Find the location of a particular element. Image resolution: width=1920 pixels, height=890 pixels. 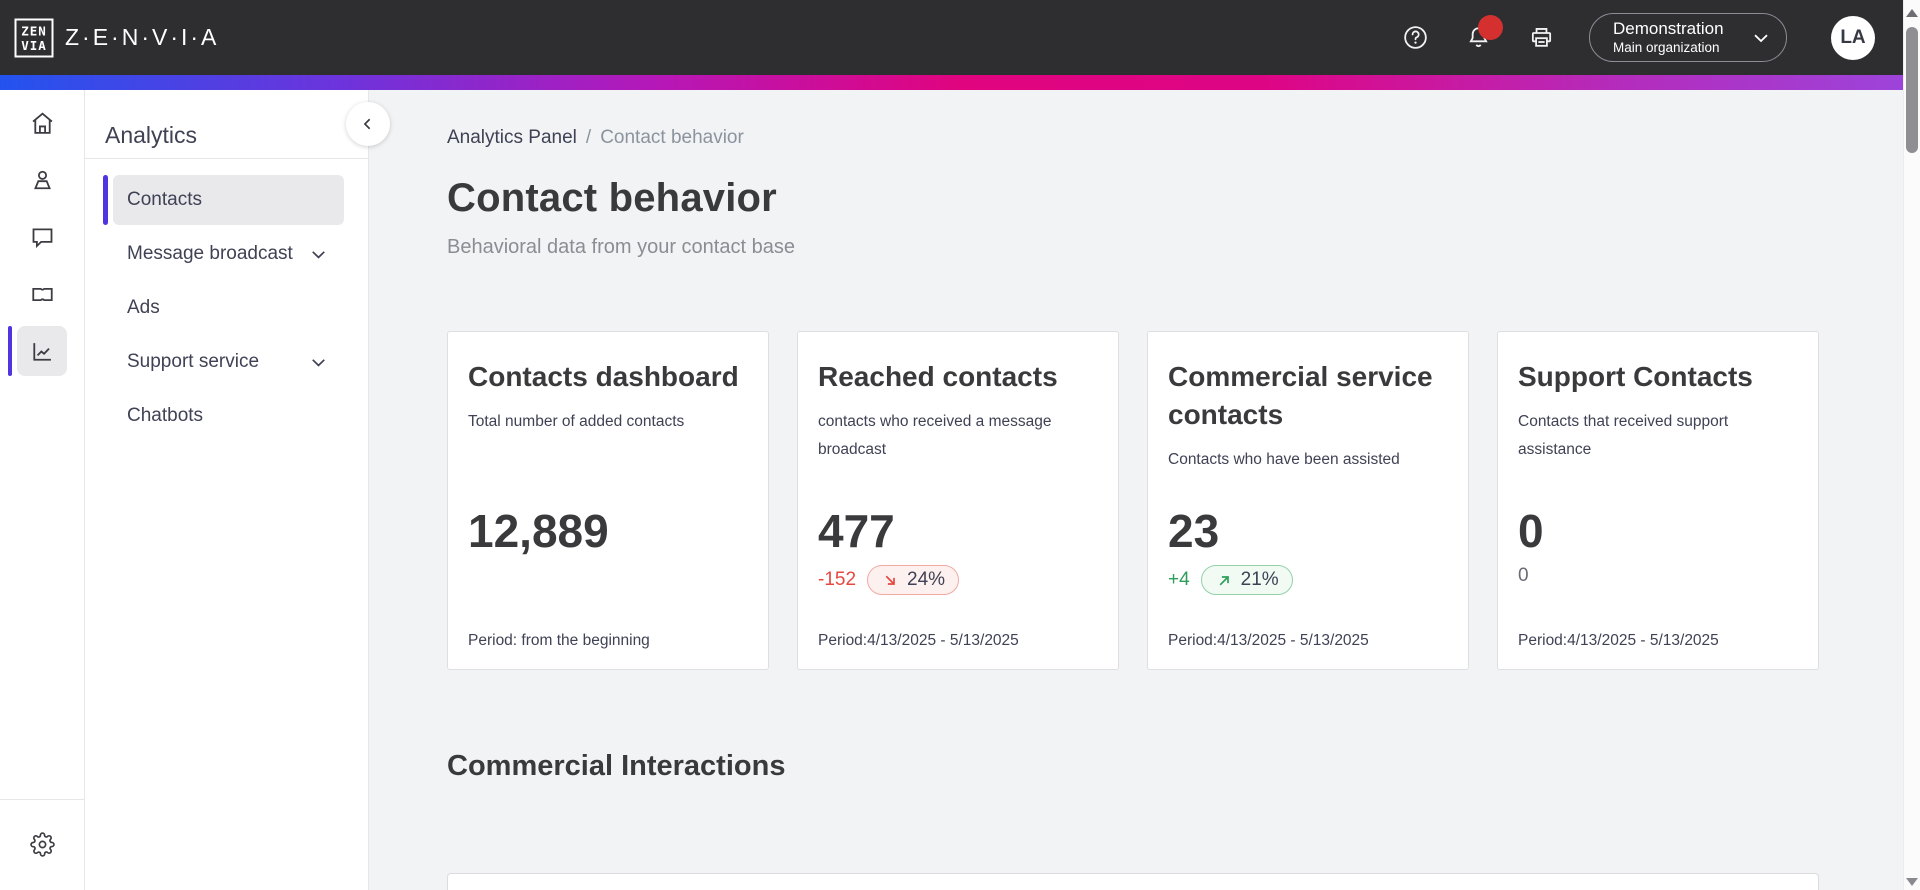

chevron-left-icon is located at coordinates (367, 124).